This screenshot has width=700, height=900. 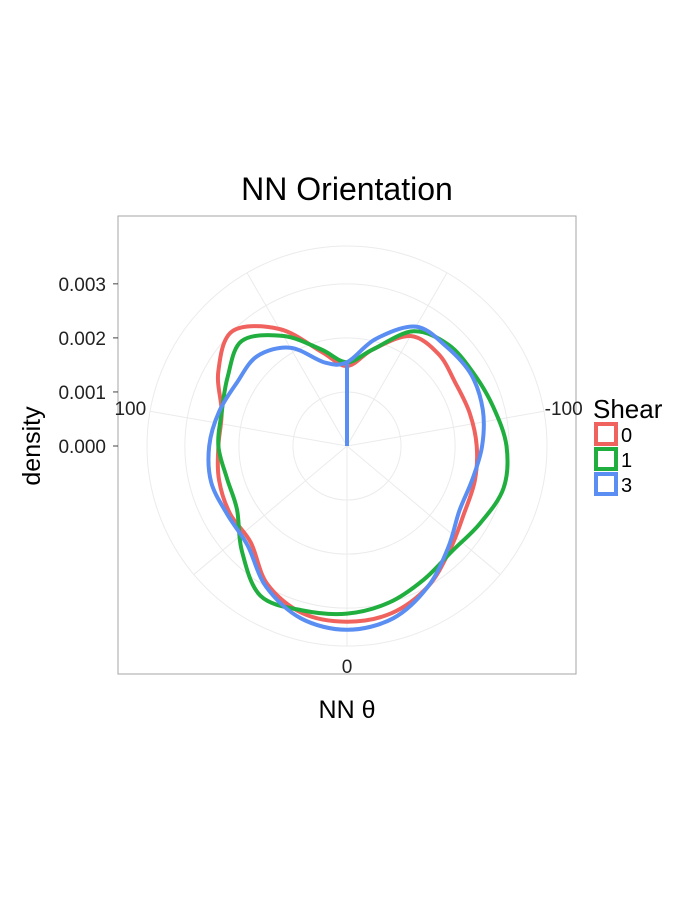 I want to click on series-lines, so click(x=358, y=478).